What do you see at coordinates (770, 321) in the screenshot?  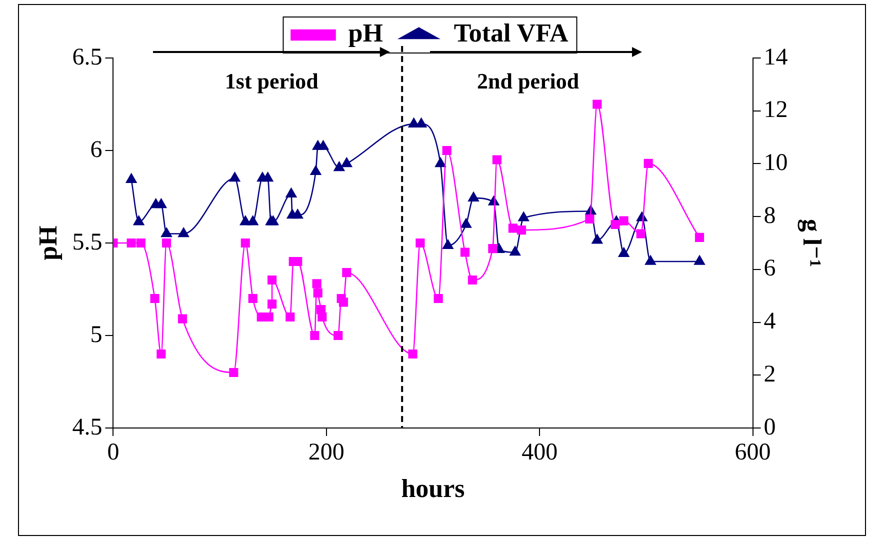 I see `y2-tick-label: 4` at bounding box center [770, 321].